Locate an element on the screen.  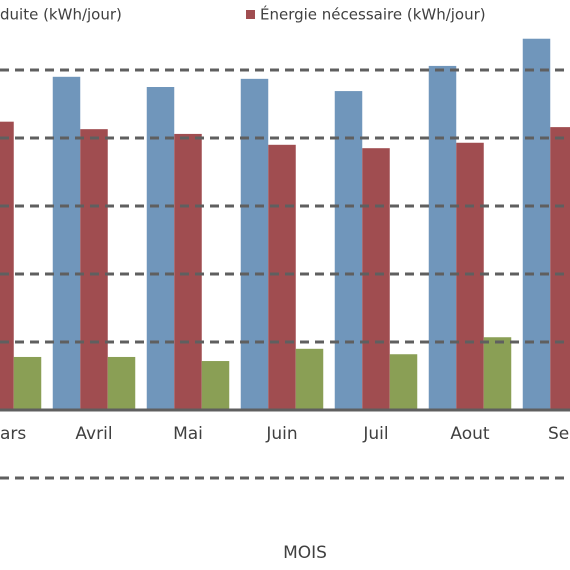
x-axis-label: MOIS is located at coordinates (305, 553).